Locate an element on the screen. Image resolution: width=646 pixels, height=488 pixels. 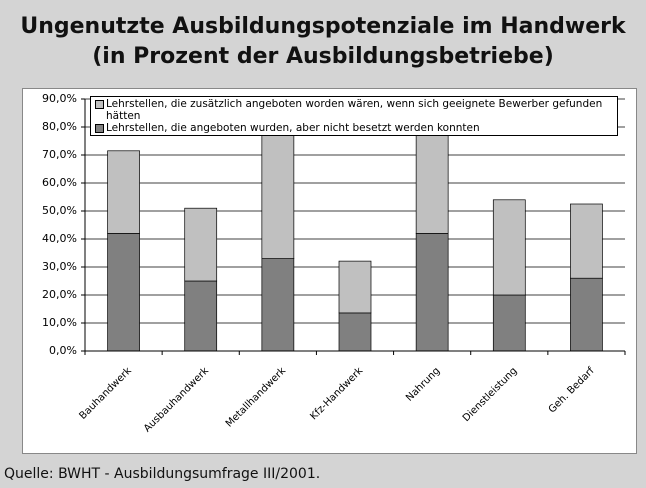
x-tick-label: Ausbauhandwerk is located at coordinates (176, 399).